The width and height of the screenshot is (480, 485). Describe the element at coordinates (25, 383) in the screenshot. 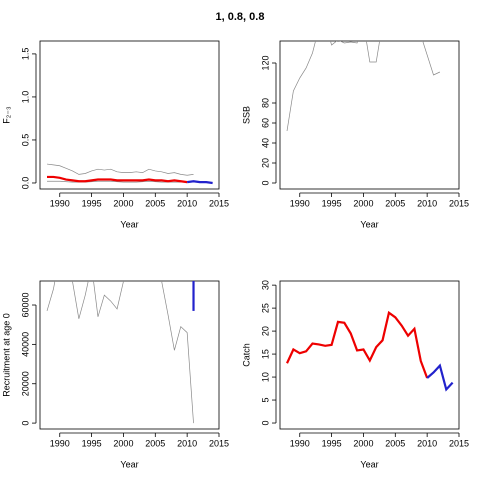

I see `y-tick-label: 20000` at that location.